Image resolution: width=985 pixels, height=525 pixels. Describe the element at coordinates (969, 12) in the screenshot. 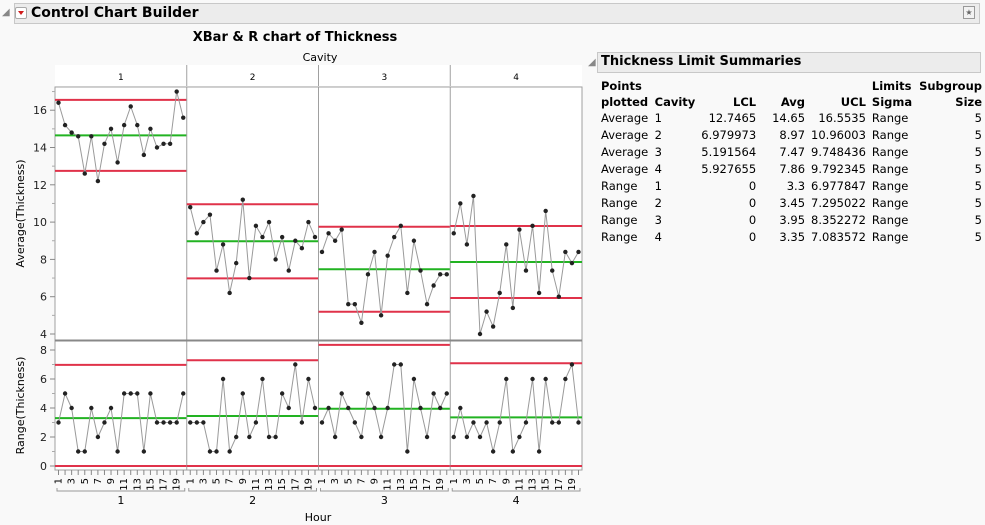

I see `pin-icon: ★` at that location.